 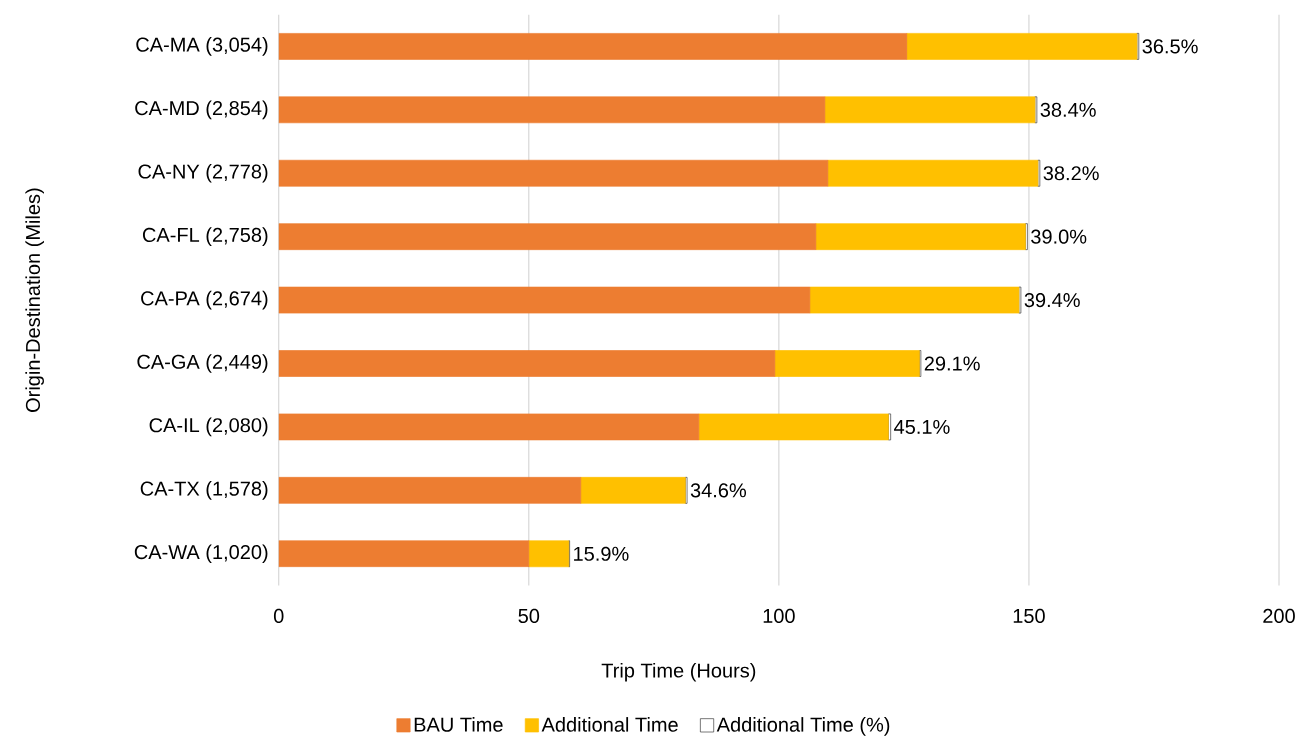 I want to click on y-tick-label: CA-MA (3,054), so click(x=202, y=46).